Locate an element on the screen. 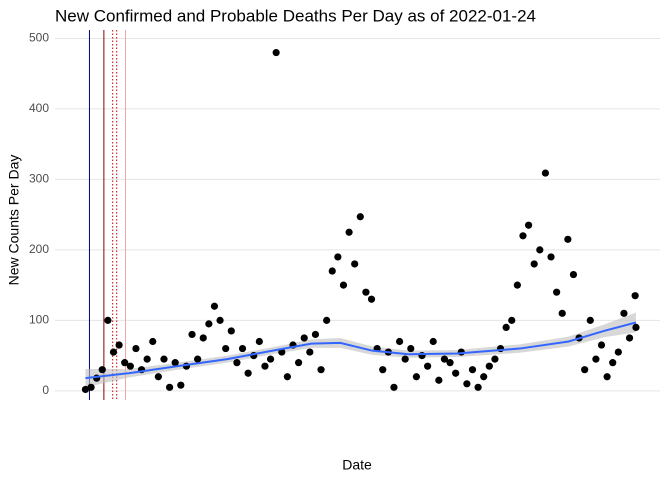 The image size is (672, 480). confidence-band is located at coordinates (360, 350).